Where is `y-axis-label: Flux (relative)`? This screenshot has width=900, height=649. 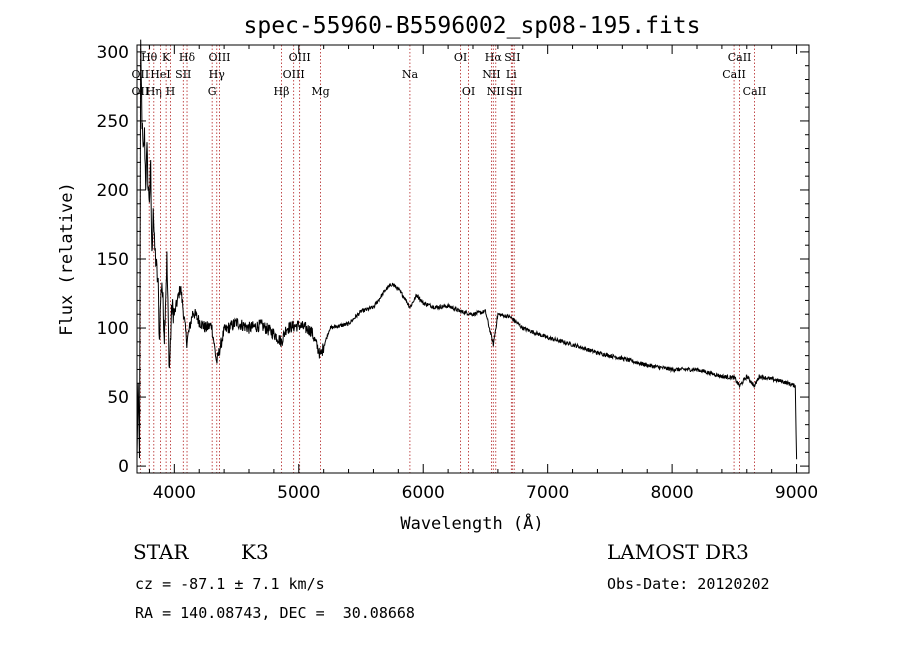 y-axis-label: Flux (relative) is located at coordinates (67, 259).